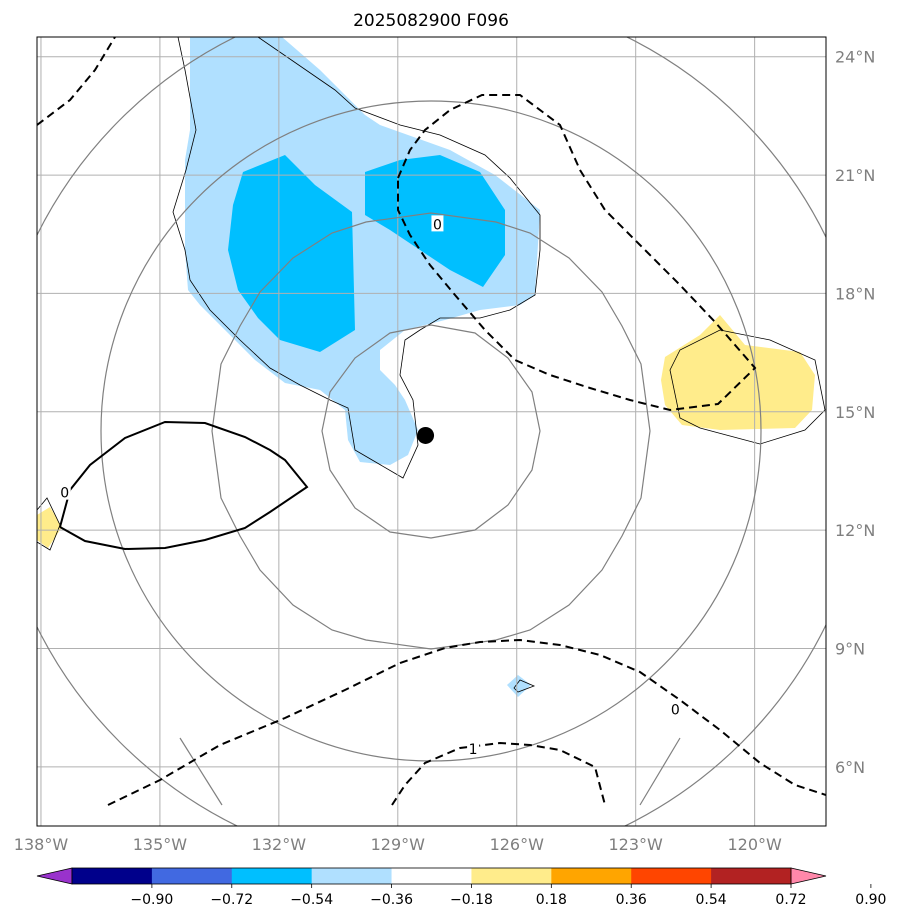 The height and width of the screenshot is (924, 897). Describe the element at coordinates (201, 771) in the screenshot. I see `range-ring-outer-edge-left` at that location.